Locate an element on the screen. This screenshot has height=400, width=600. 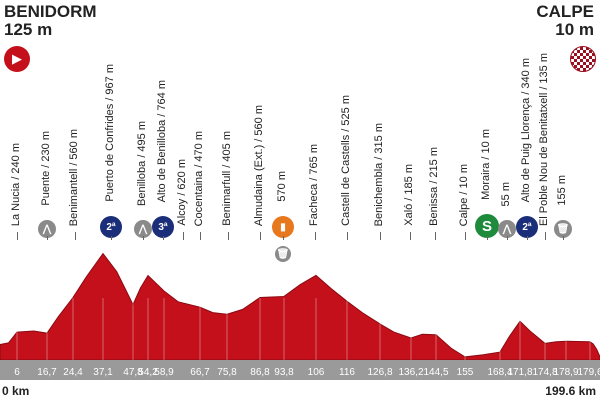
start-icon: ▶ is located at coordinates (17, 59).